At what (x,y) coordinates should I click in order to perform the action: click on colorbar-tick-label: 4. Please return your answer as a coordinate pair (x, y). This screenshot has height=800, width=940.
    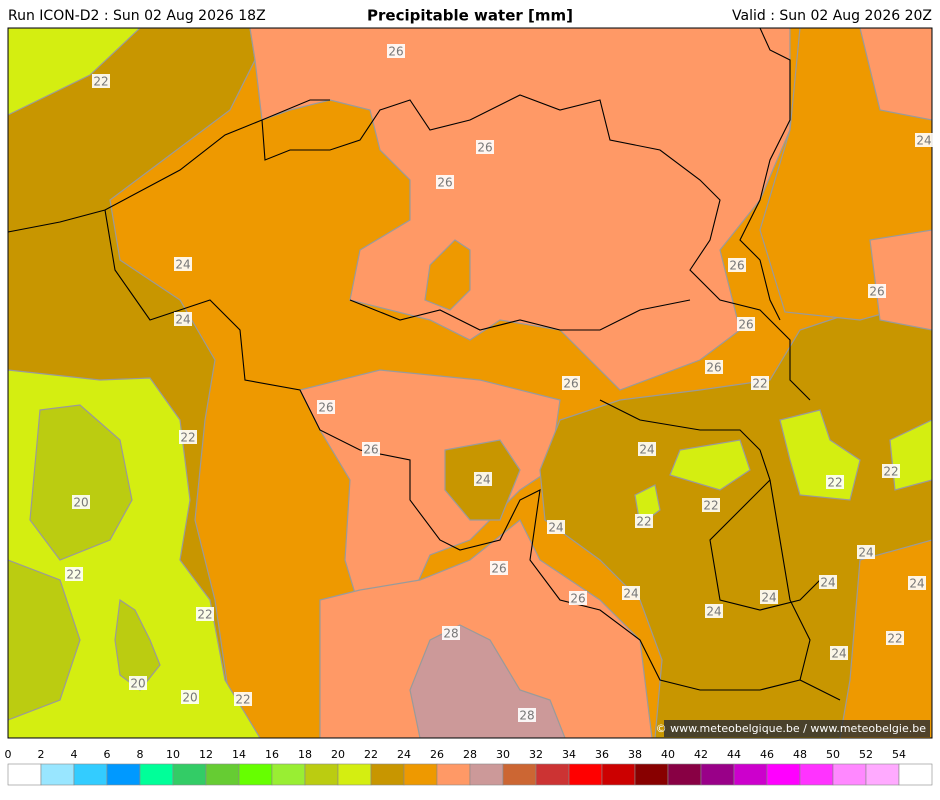
    Looking at the image, I should click on (74, 754).